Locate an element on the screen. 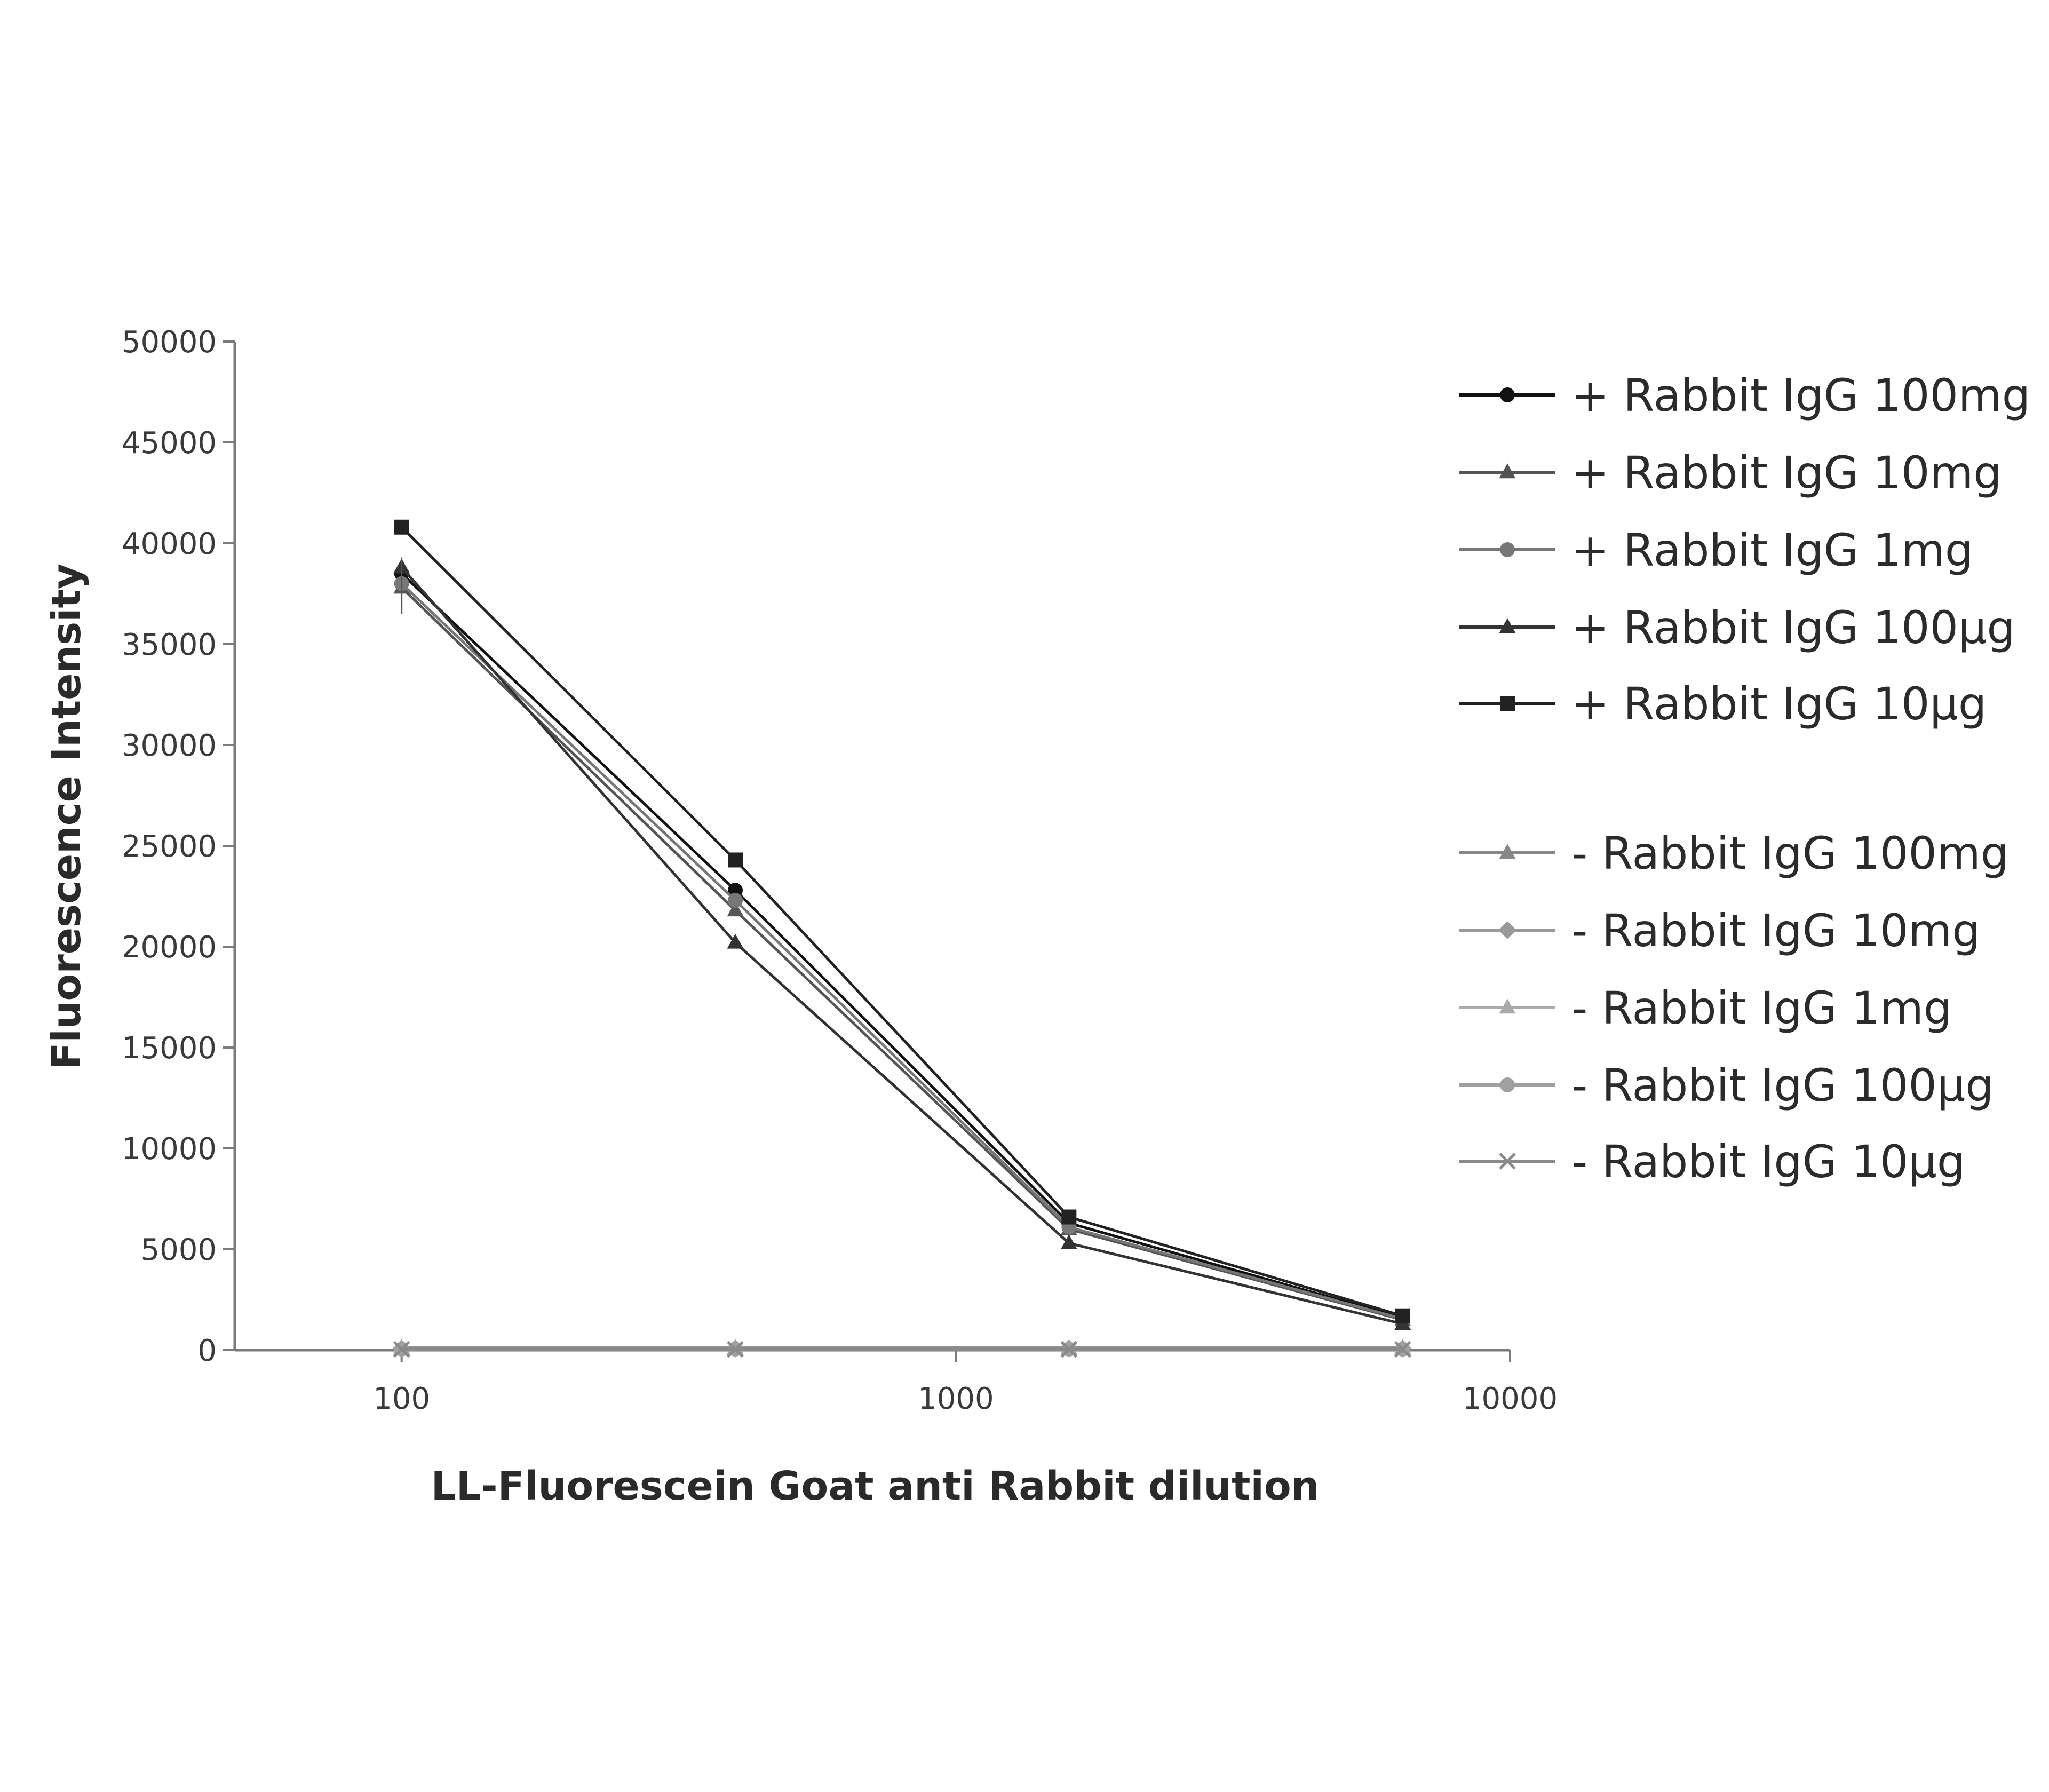  y-tick-label: 30000 is located at coordinates (169, 745).